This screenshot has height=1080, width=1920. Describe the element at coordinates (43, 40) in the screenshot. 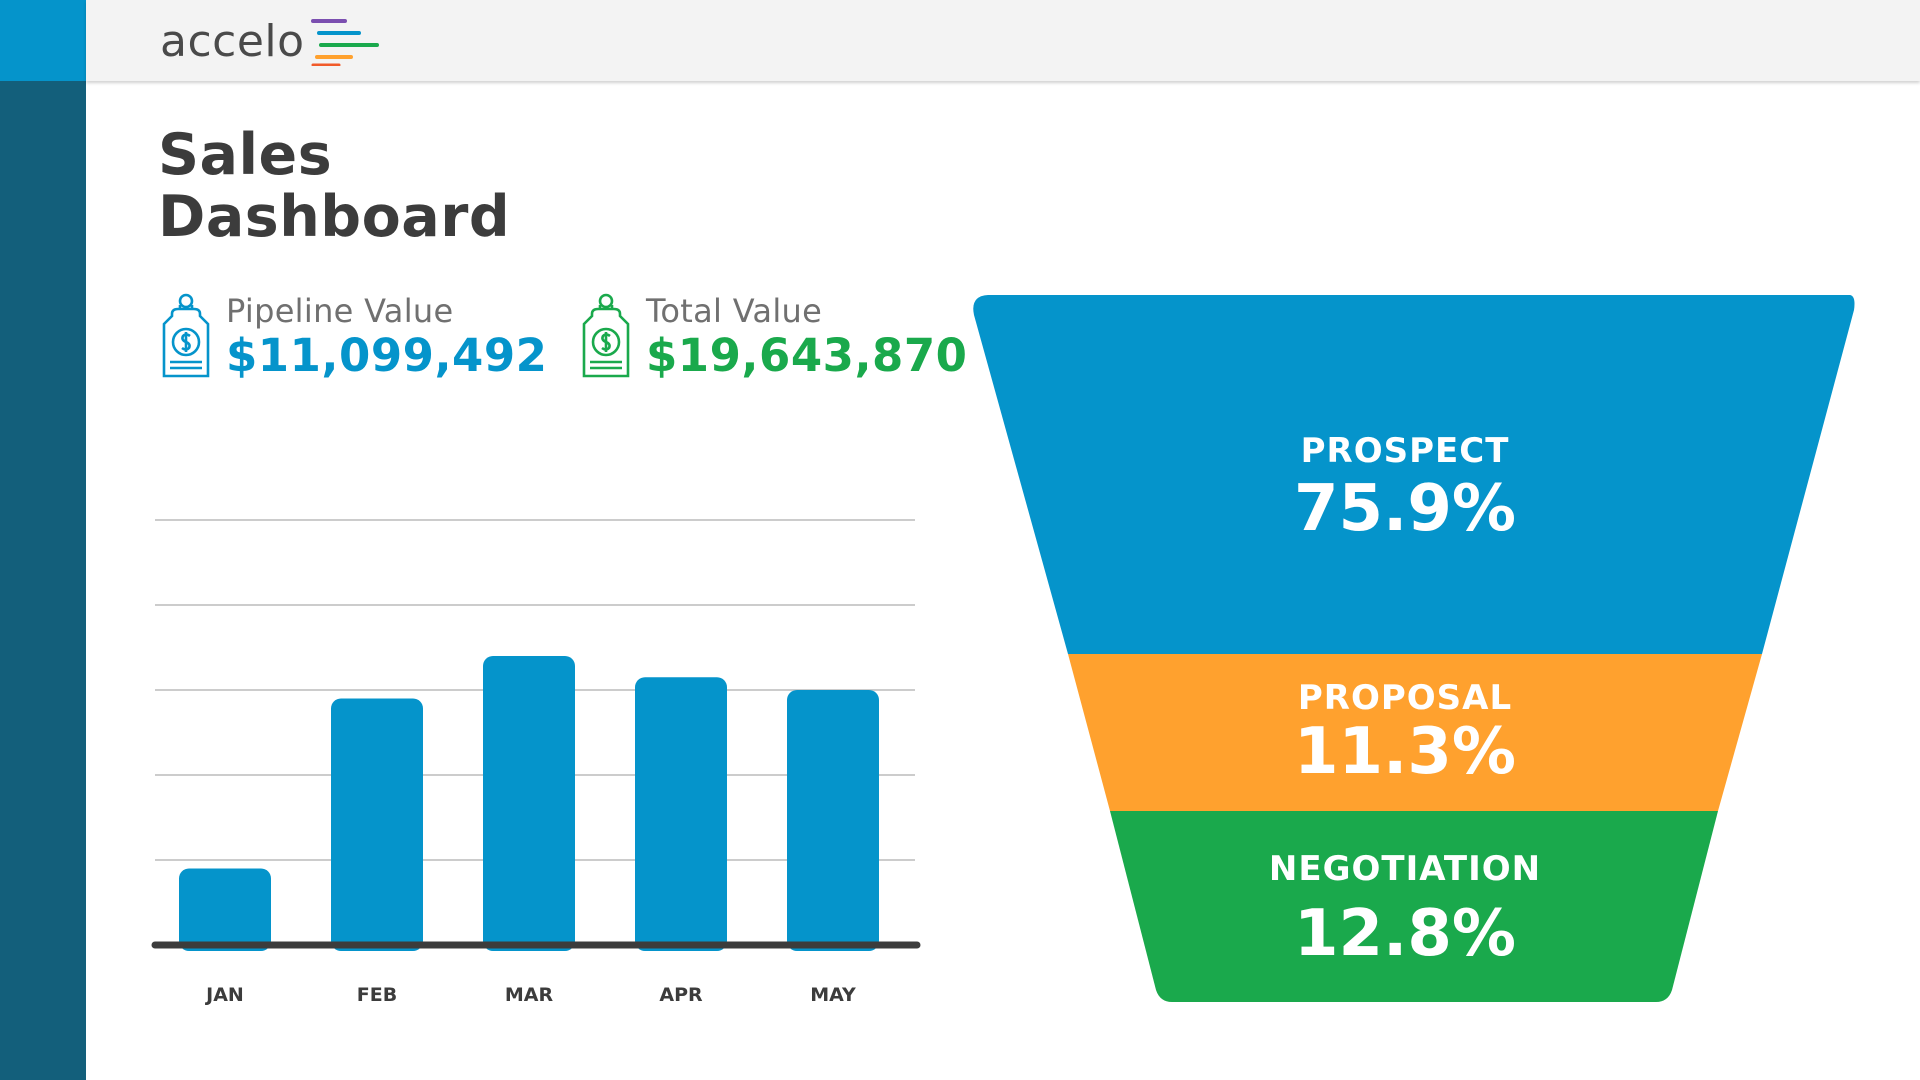

I see `sidebar-header` at that location.